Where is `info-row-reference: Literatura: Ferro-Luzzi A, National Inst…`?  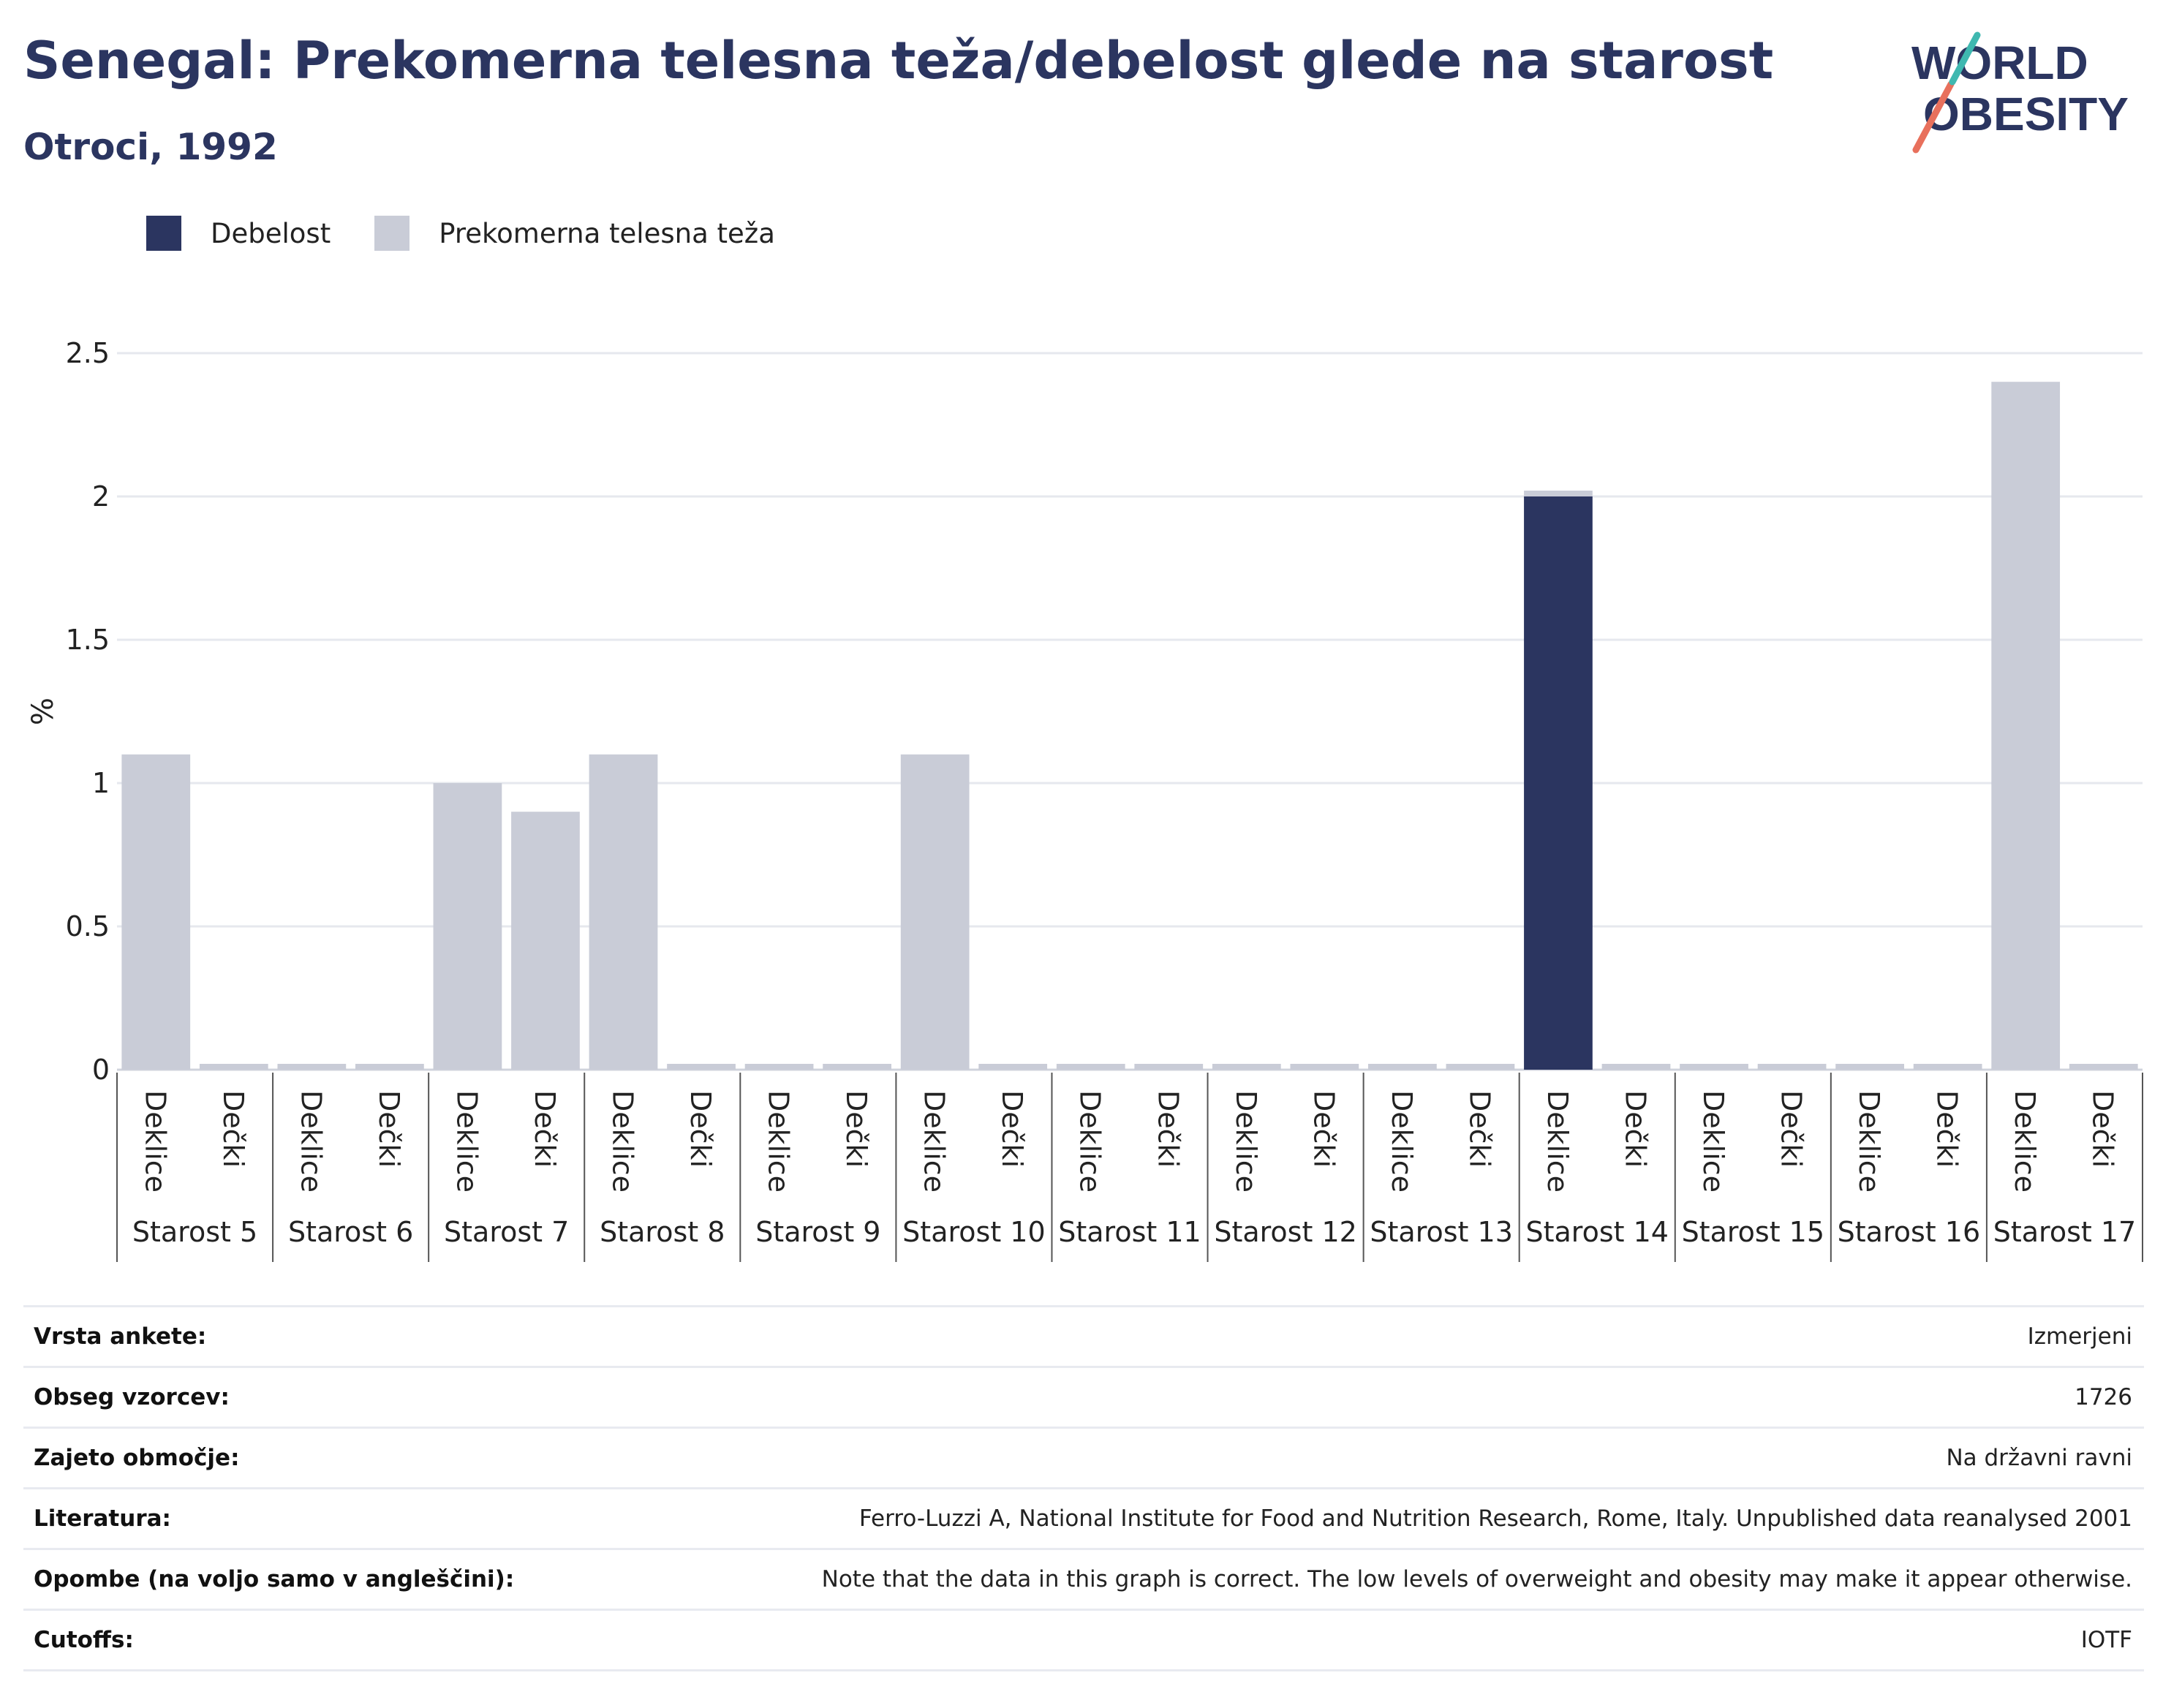 info-row-reference: Literatura: Ferro-Luzzi A, National Inst… is located at coordinates (1084, 1517).